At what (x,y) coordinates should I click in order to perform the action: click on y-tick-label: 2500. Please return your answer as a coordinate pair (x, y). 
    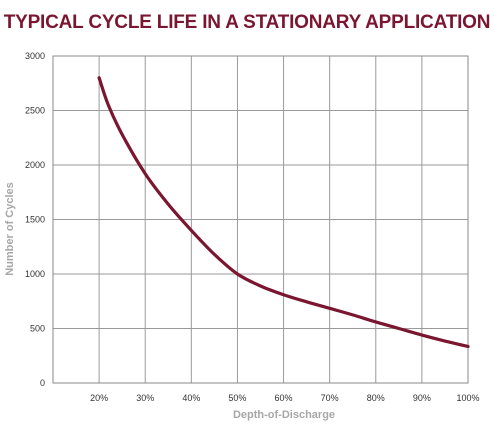
    Looking at the image, I should click on (35, 111).